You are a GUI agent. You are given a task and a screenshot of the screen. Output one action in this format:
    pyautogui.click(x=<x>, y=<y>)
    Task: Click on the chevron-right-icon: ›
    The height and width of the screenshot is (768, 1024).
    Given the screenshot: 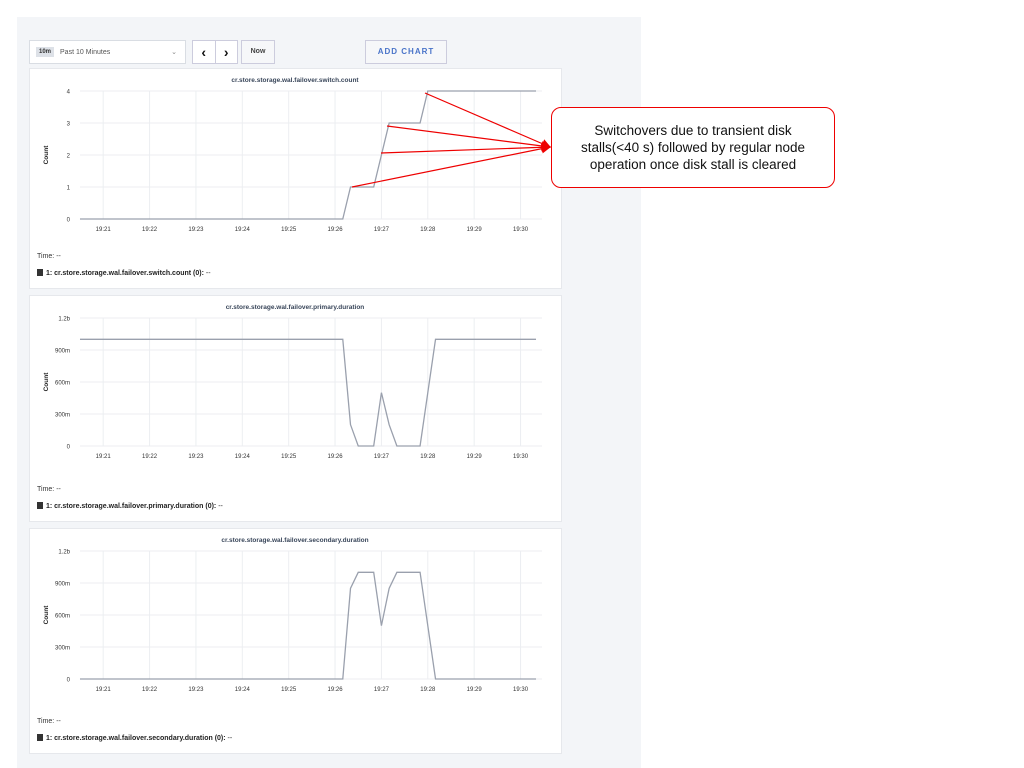 What is the action you would take?
    pyautogui.click(x=226, y=52)
    